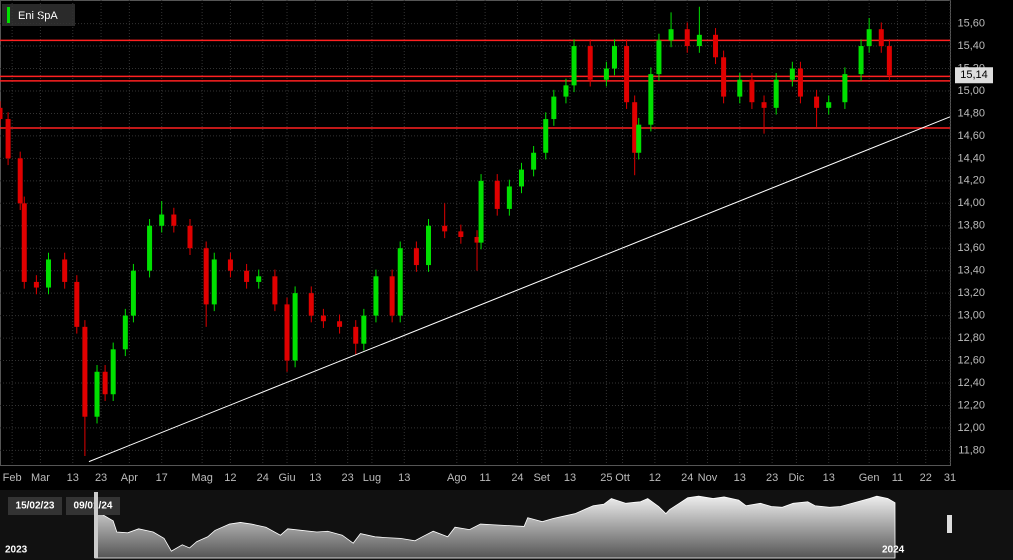 This screenshot has height=560, width=1013. I want to click on nav-start-label: 15/02/23, so click(35, 506).